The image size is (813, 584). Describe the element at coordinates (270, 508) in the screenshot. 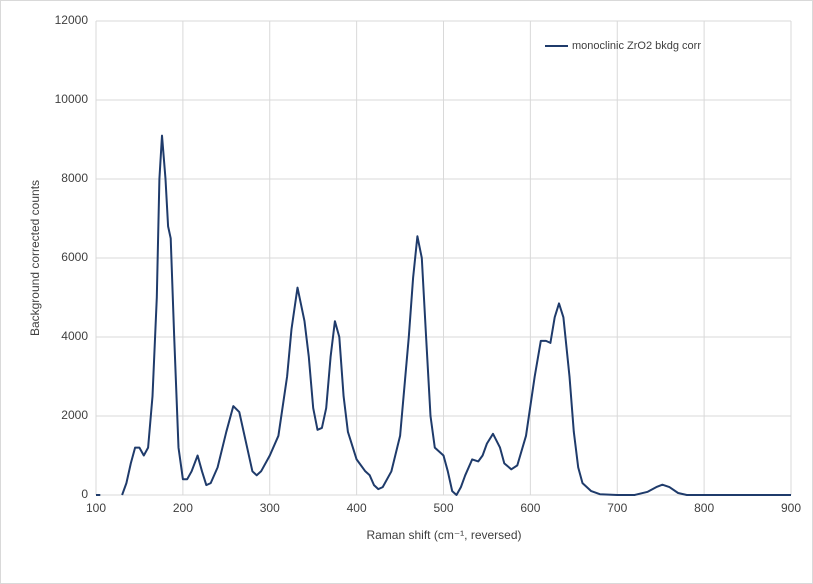

I see `x-tick-label: 300` at that location.